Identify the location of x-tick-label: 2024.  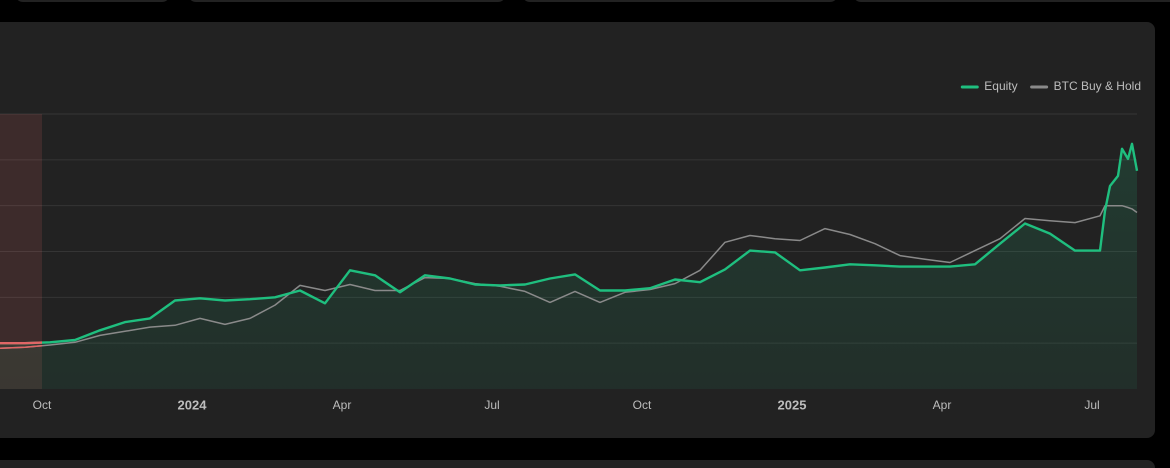
(193, 404).